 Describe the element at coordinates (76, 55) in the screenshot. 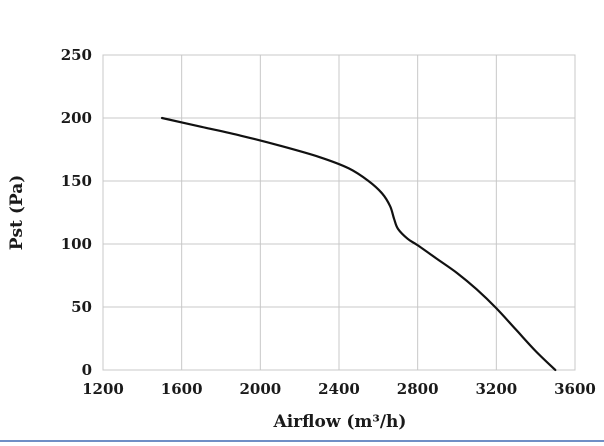

I see `y-tick-label: 250` at that location.